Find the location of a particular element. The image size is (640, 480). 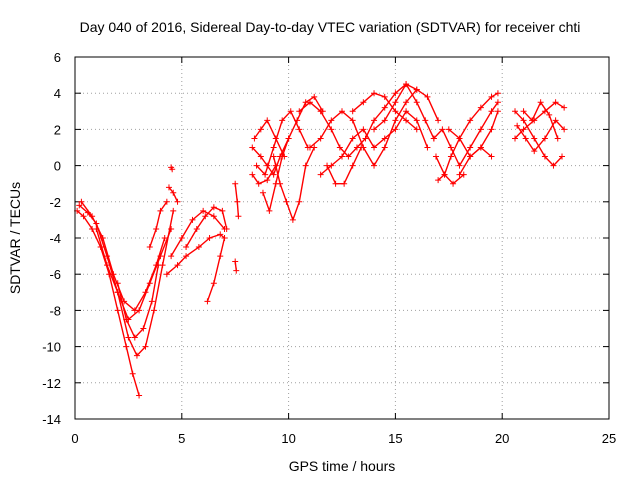

y-tick-label: -4 is located at coordinates (55, 238).